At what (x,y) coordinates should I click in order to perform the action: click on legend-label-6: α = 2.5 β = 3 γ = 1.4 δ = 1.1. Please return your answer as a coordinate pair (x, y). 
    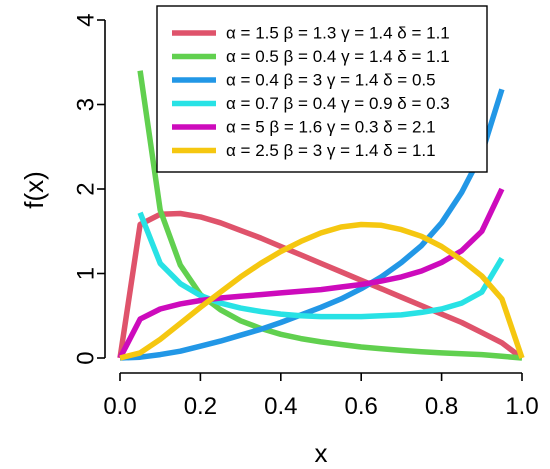
    Looking at the image, I should click on (331, 150).